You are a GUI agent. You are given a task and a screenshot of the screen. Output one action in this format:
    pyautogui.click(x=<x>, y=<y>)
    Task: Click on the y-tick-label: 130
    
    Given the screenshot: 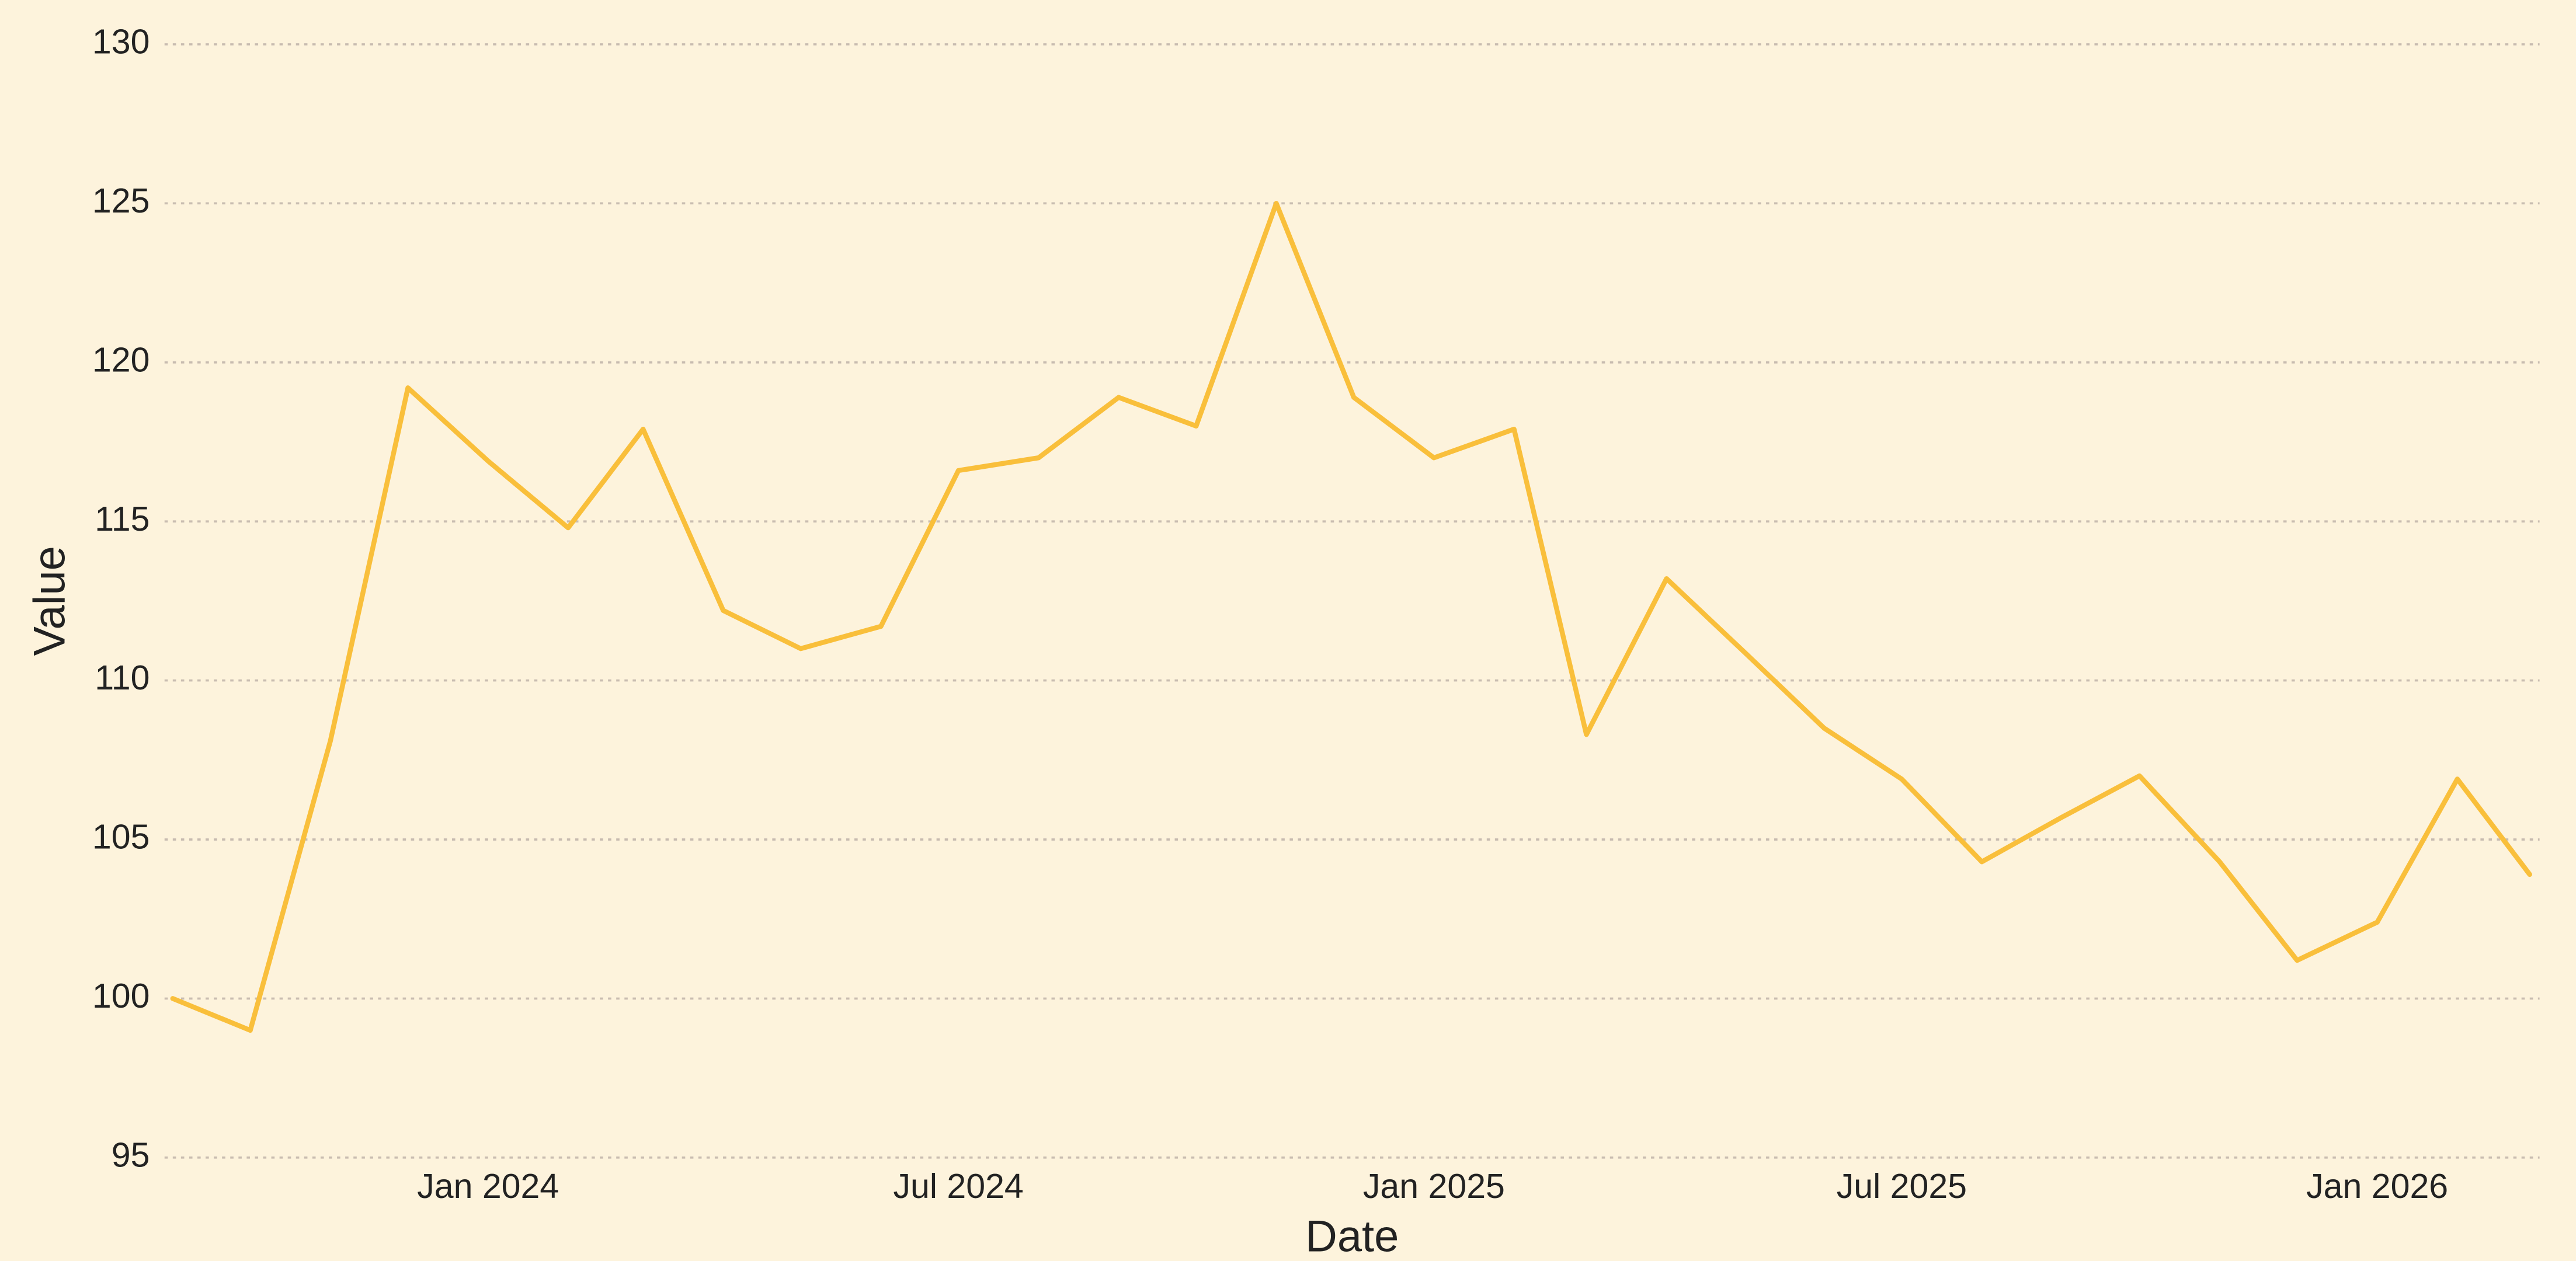 What is the action you would take?
    pyautogui.click(x=121, y=42)
    